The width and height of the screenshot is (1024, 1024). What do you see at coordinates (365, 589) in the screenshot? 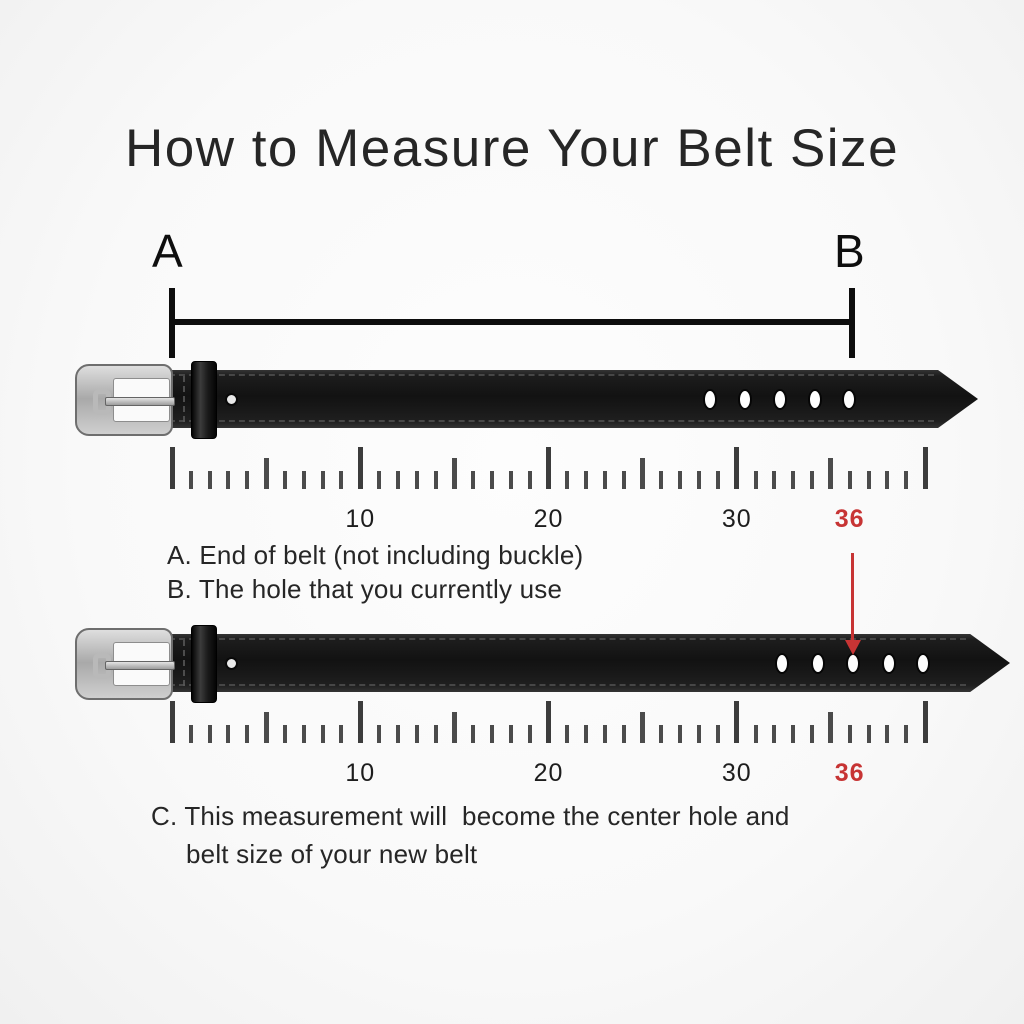
I see `annotation-b: B. The hole that you currently use` at bounding box center [365, 589].